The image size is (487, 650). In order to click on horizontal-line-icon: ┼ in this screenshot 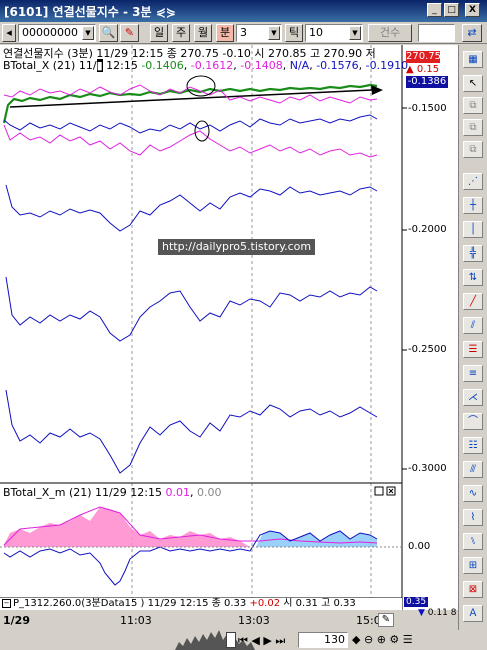, I will do `click(473, 205)`.